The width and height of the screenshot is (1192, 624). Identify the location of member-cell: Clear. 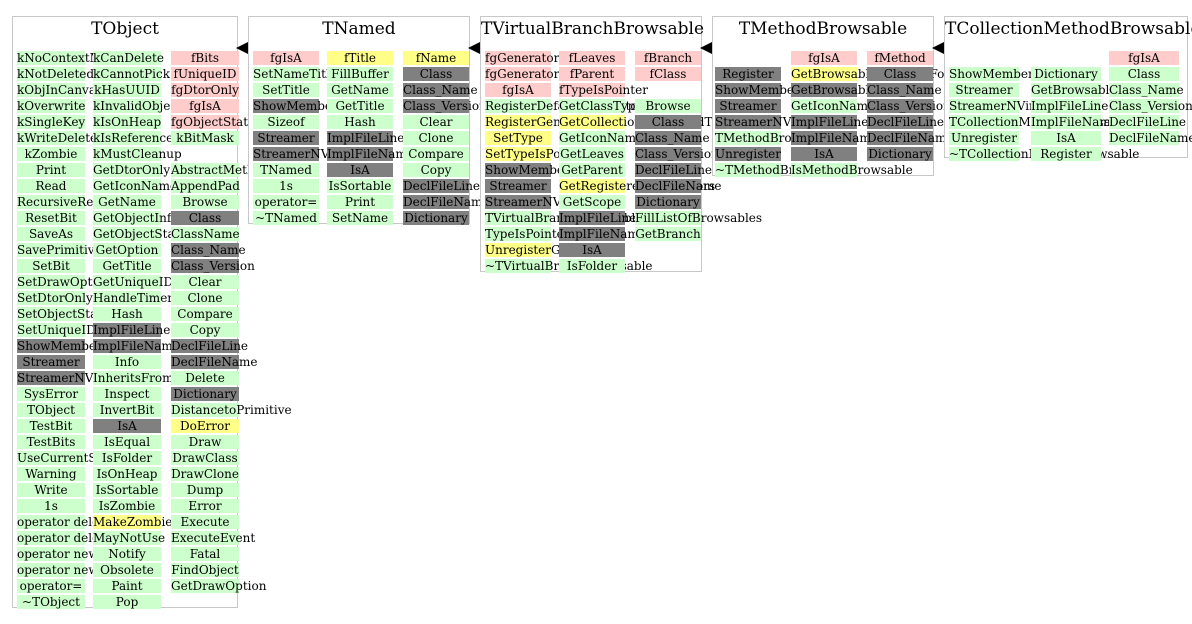
(205, 282).